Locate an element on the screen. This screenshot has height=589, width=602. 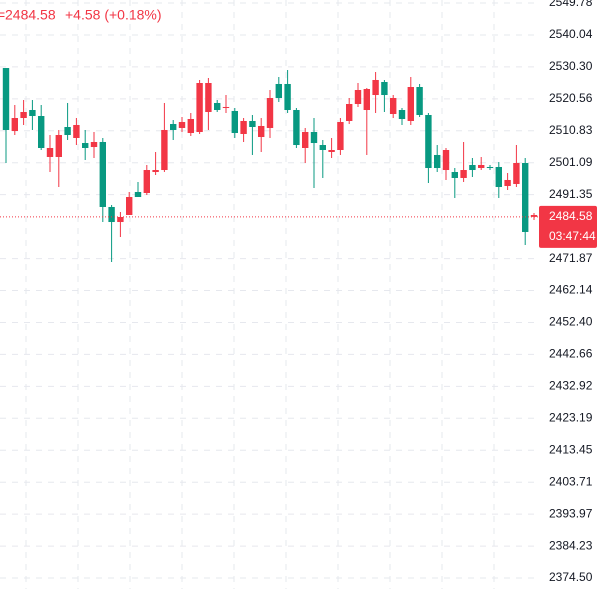
y-tick-label: 2540.04 is located at coordinates (571, 34).